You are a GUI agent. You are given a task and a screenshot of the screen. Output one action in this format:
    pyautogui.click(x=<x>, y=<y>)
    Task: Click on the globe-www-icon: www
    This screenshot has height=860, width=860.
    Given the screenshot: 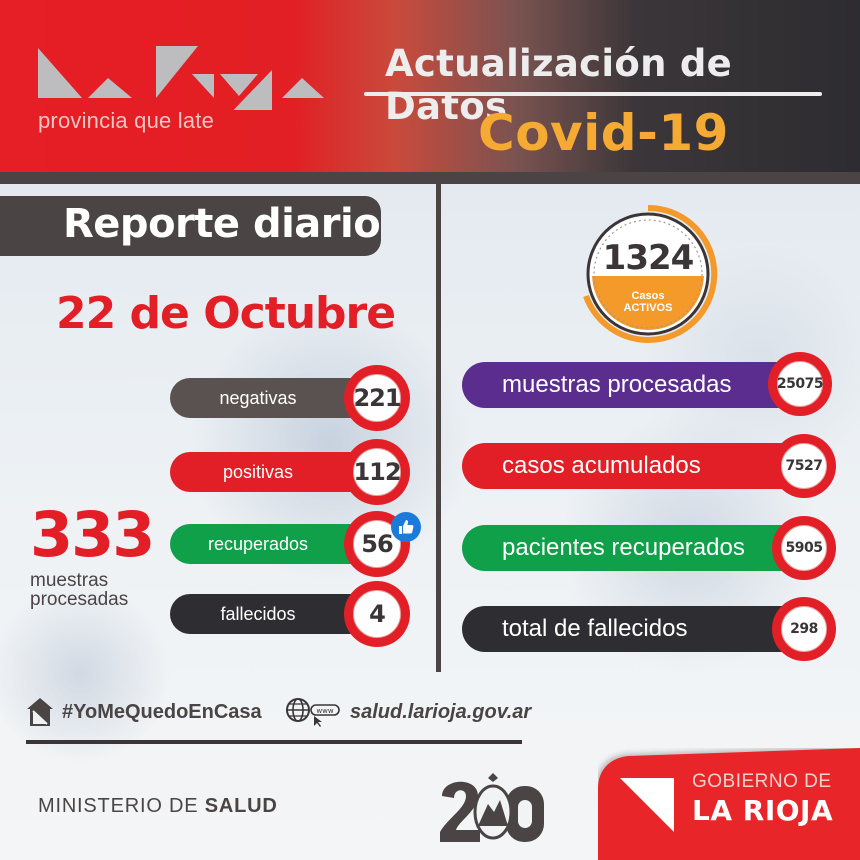 What is the action you would take?
    pyautogui.click(x=313, y=712)
    